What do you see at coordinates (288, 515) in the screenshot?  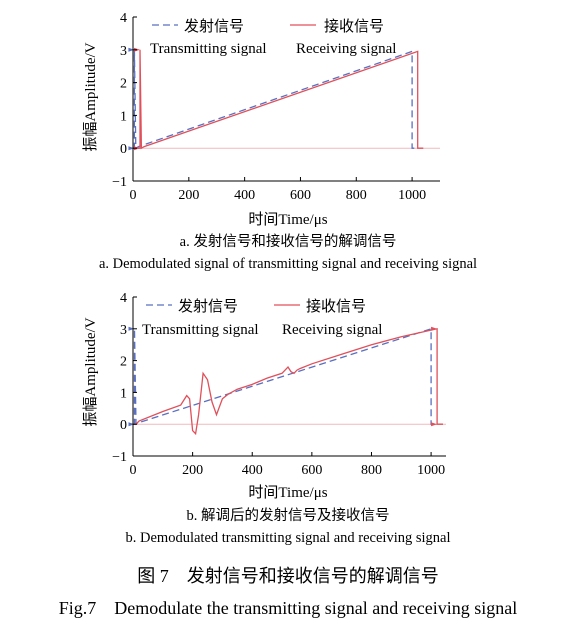 I see `chart-b-caption-cn: b. 解调后的发射信号及接收信号` at bounding box center [288, 515].